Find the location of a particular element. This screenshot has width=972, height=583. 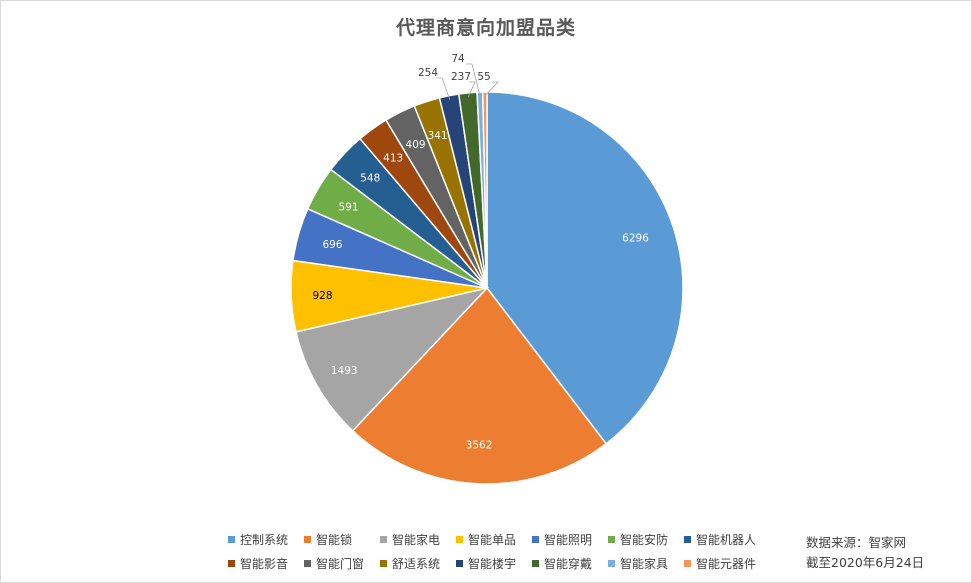

legend-label: 控制系统 is located at coordinates (264, 539).